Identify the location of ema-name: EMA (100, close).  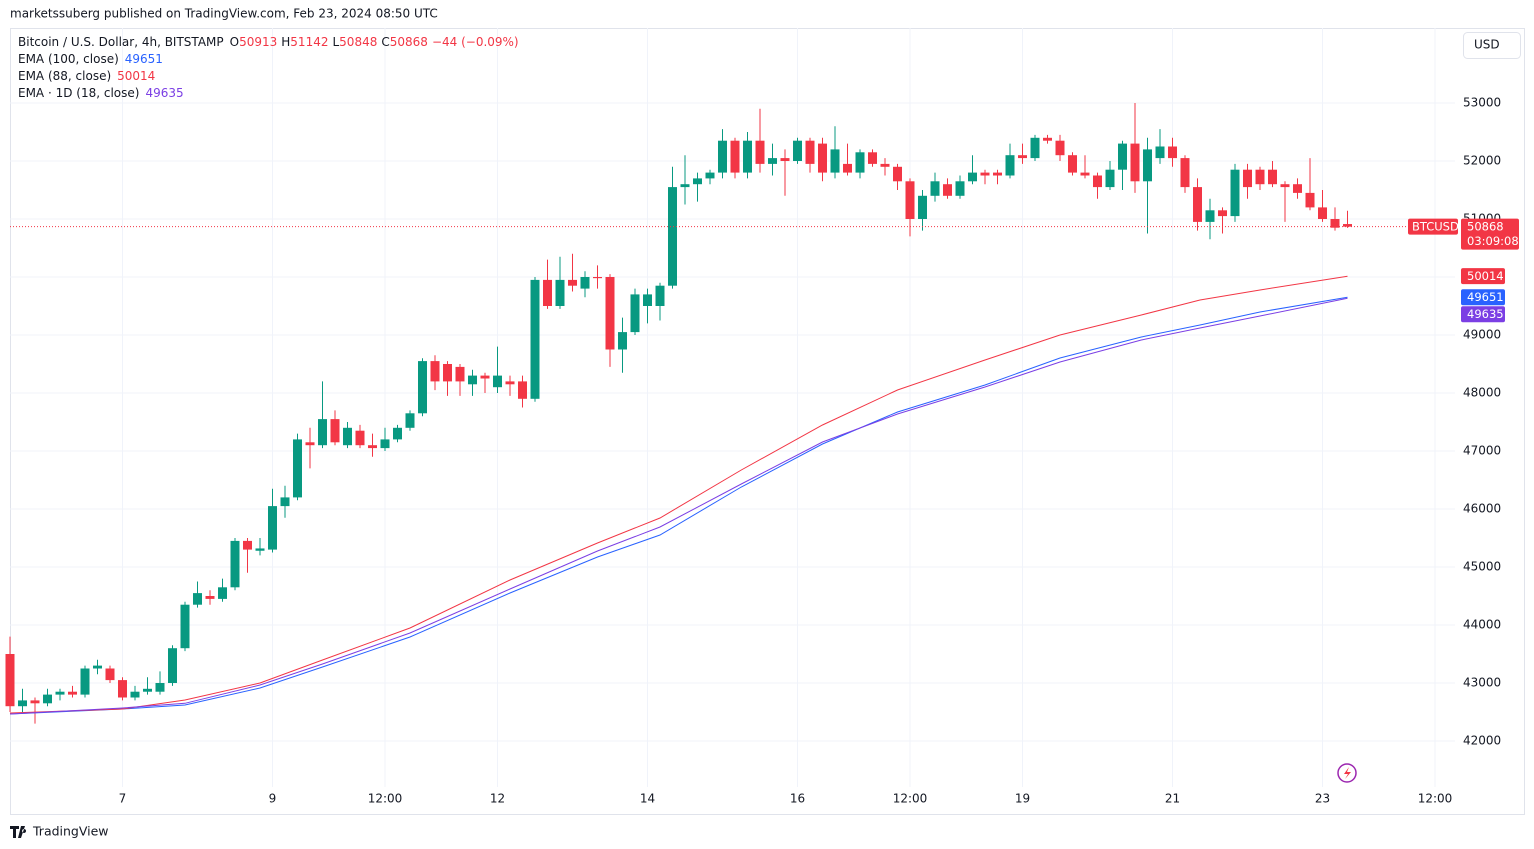
(68, 59).